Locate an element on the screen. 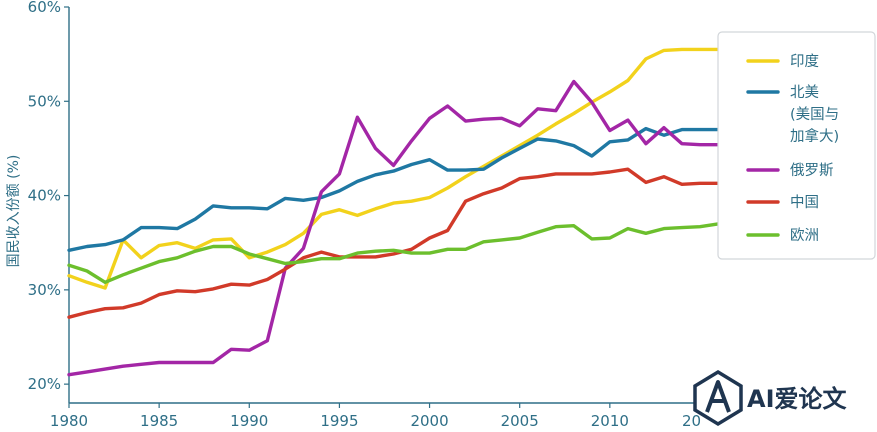 The width and height of the screenshot is (877, 432). logo-icon is located at coordinates (718, 398).